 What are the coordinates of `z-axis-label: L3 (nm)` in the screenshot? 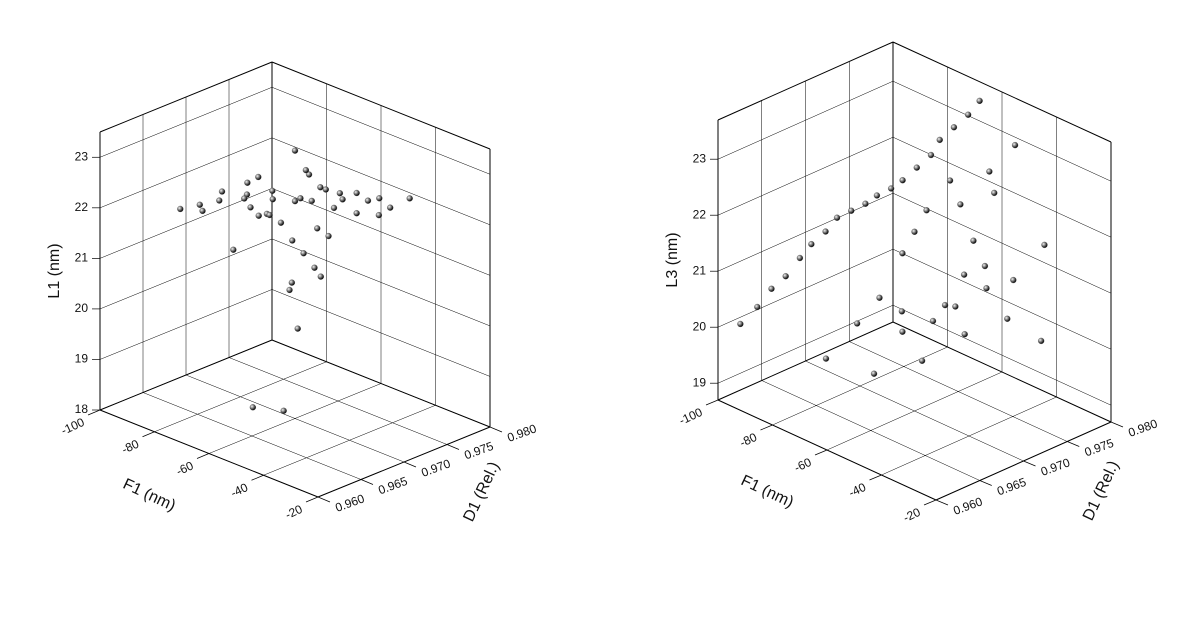 It's located at (672, 259).